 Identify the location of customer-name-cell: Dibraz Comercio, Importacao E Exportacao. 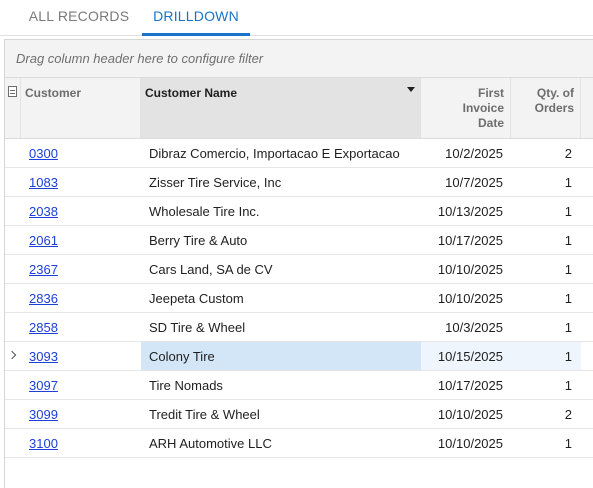
(274, 153).